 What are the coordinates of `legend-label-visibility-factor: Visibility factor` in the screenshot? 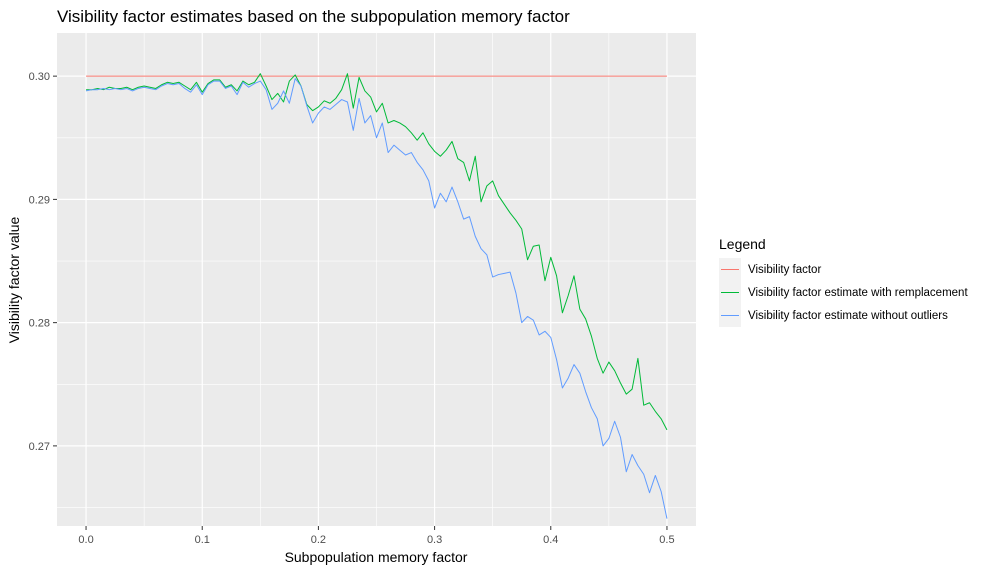 It's located at (784, 270).